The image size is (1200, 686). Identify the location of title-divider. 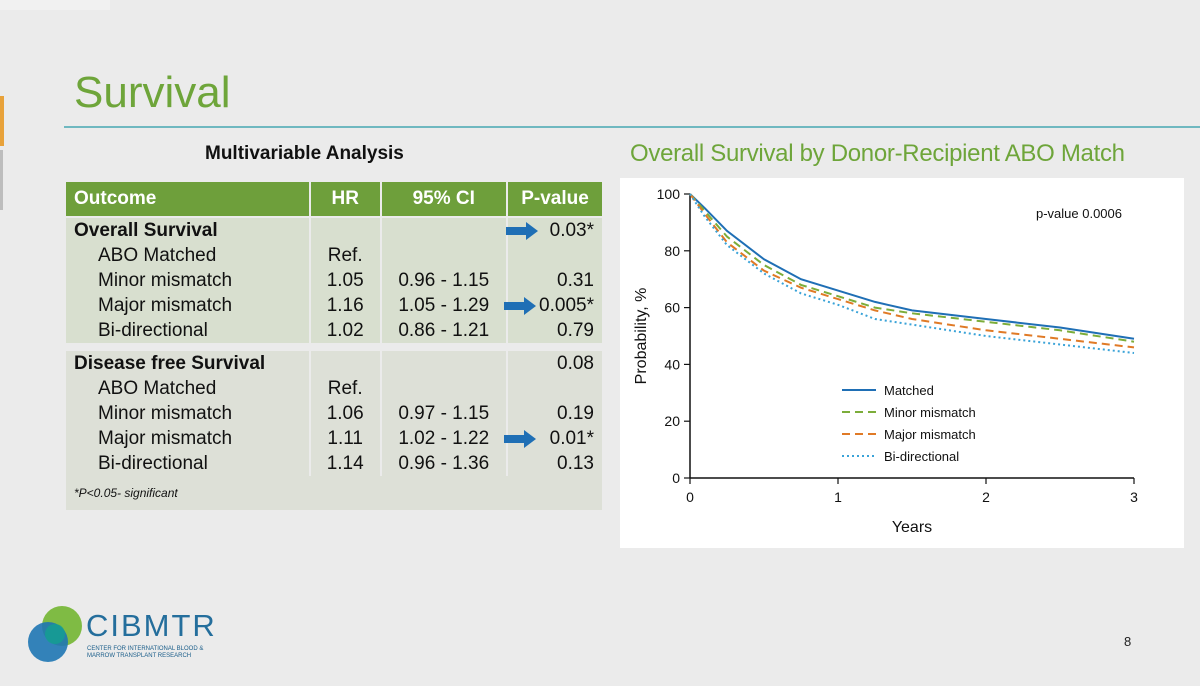
(632, 127).